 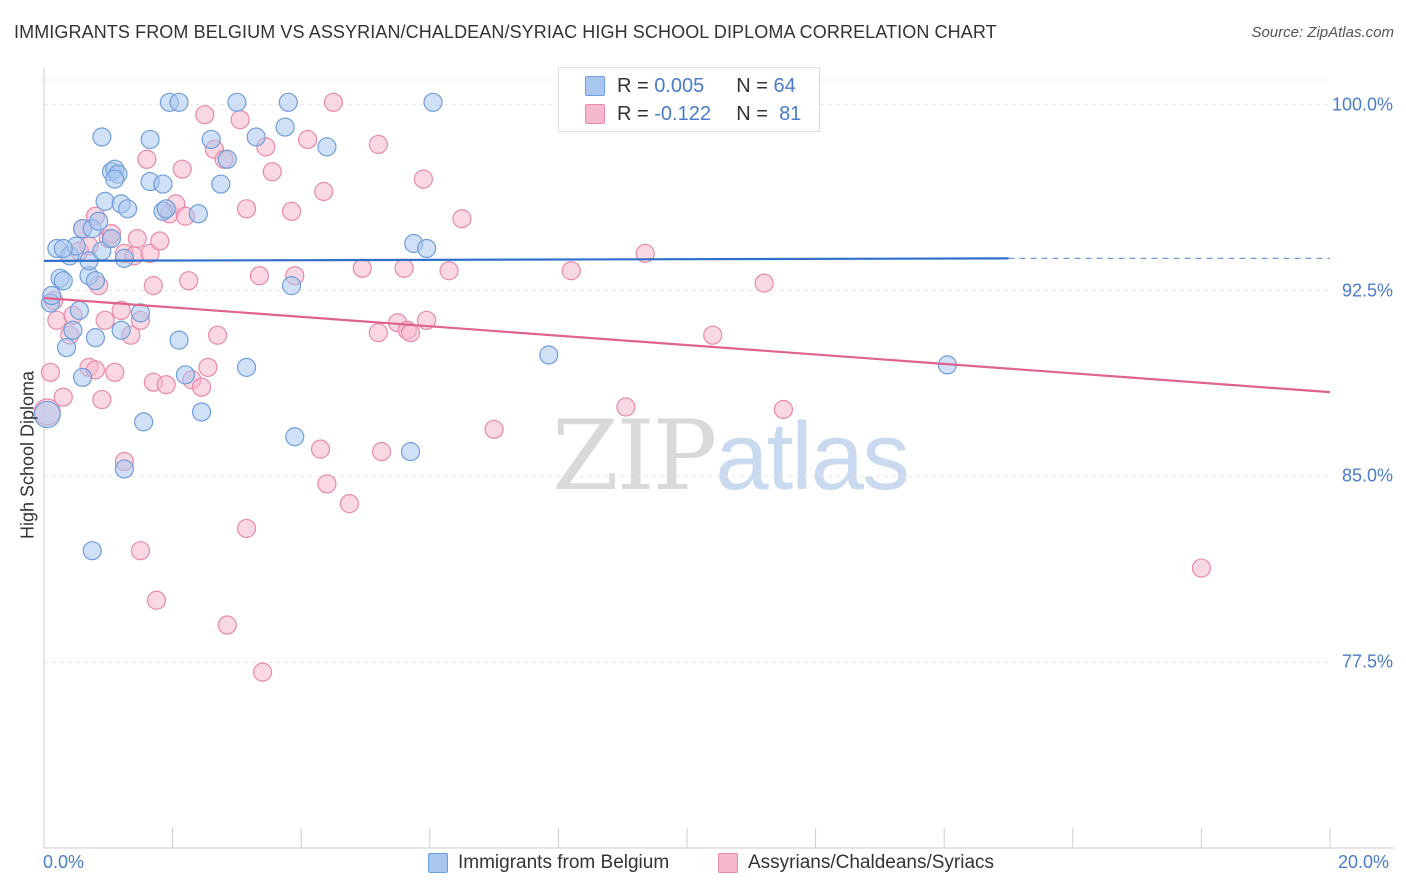 What do you see at coordinates (1322, 32) in the screenshot?
I see `source-label: Source: ZipAtlas.com` at bounding box center [1322, 32].